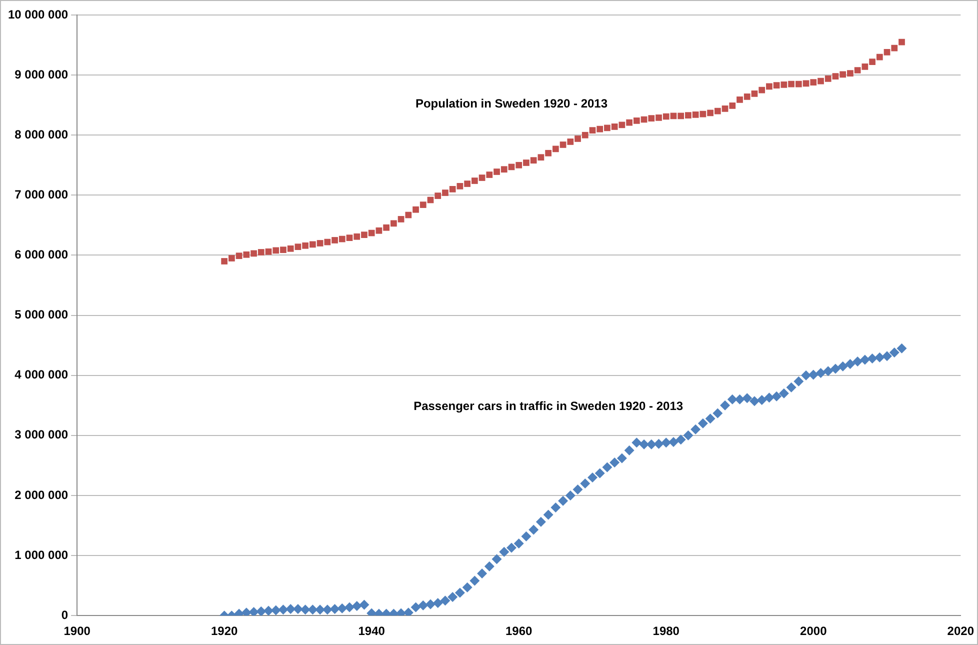 Image resolution: width=978 pixels, height=645 pixels. I want to click on y-tick-label: 5 000 000, so click(41, 315).